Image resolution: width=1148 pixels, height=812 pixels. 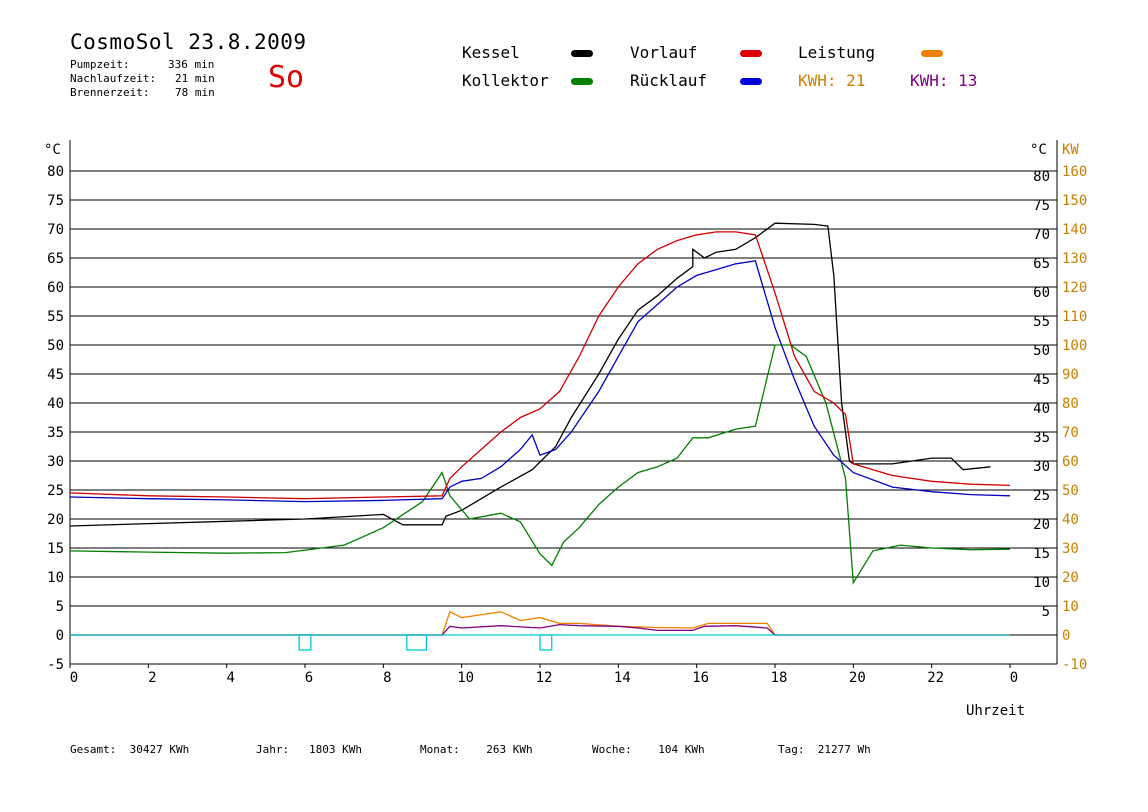 I want to click on legend-kessel-swatch, so click(x=582, y=53).